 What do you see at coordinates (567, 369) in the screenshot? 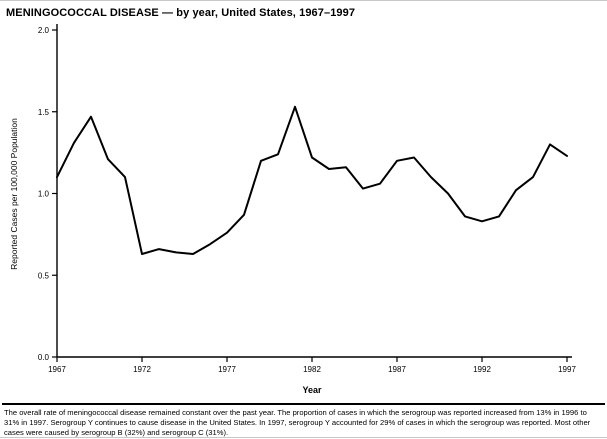
I see `x-tick-label: 1997` at bounding box center [567, 369].